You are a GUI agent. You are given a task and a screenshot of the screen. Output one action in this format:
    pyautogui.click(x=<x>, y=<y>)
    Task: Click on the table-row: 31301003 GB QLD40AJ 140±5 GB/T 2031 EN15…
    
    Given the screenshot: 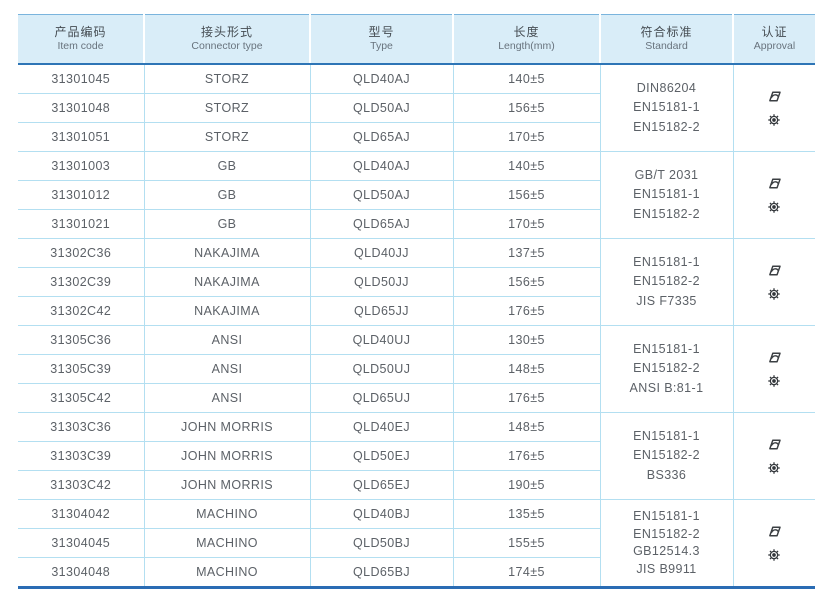 What is the action you would take?
    pyautogui.click(x=416, y=195)
    